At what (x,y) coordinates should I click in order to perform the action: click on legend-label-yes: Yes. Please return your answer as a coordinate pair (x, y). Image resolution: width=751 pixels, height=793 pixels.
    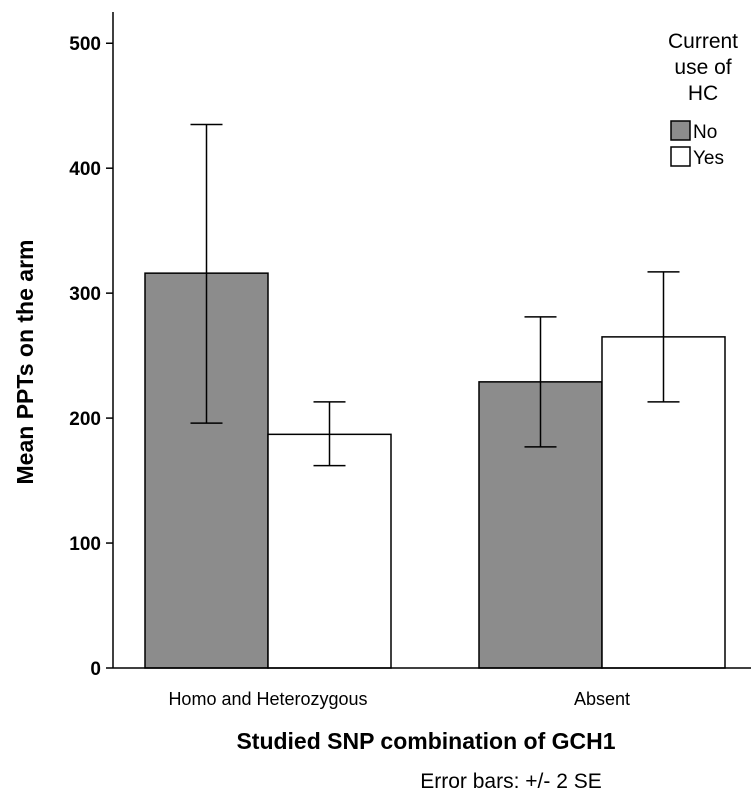
    Looking at the image, I should click on (708, 158).